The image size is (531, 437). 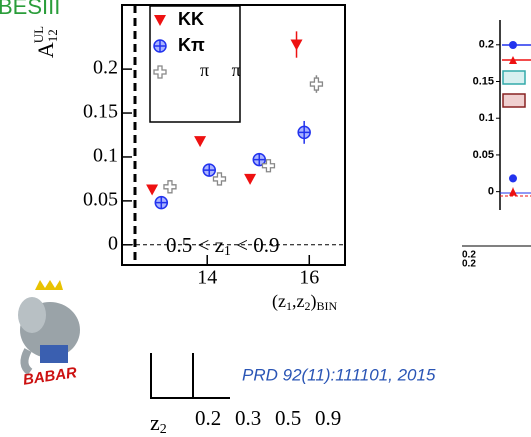 I want to click on text-part: ,z, so click(x=298, y=301).